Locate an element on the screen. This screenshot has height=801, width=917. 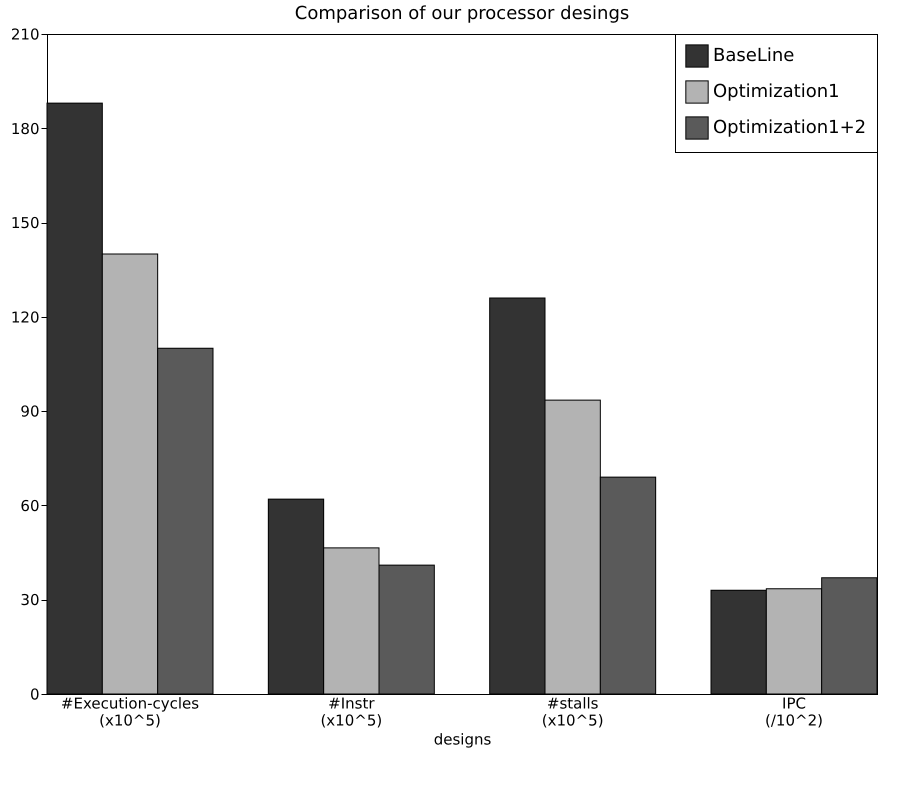
chart-title: Comparison of our processor desings is located at coordinates (462, 13).